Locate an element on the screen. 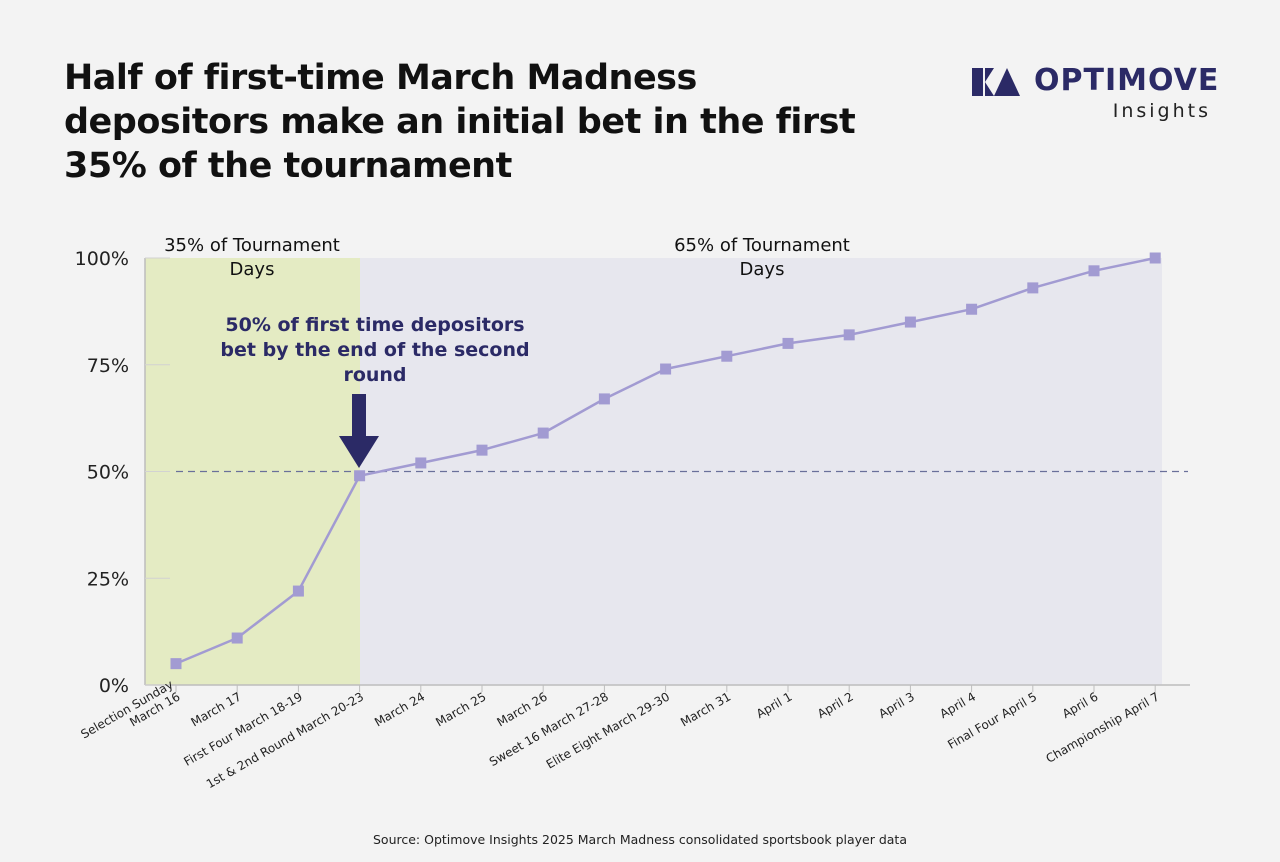 The image size is (1280, 862). x-tick-label-line: March 31 is located at coordinates (705, 709).